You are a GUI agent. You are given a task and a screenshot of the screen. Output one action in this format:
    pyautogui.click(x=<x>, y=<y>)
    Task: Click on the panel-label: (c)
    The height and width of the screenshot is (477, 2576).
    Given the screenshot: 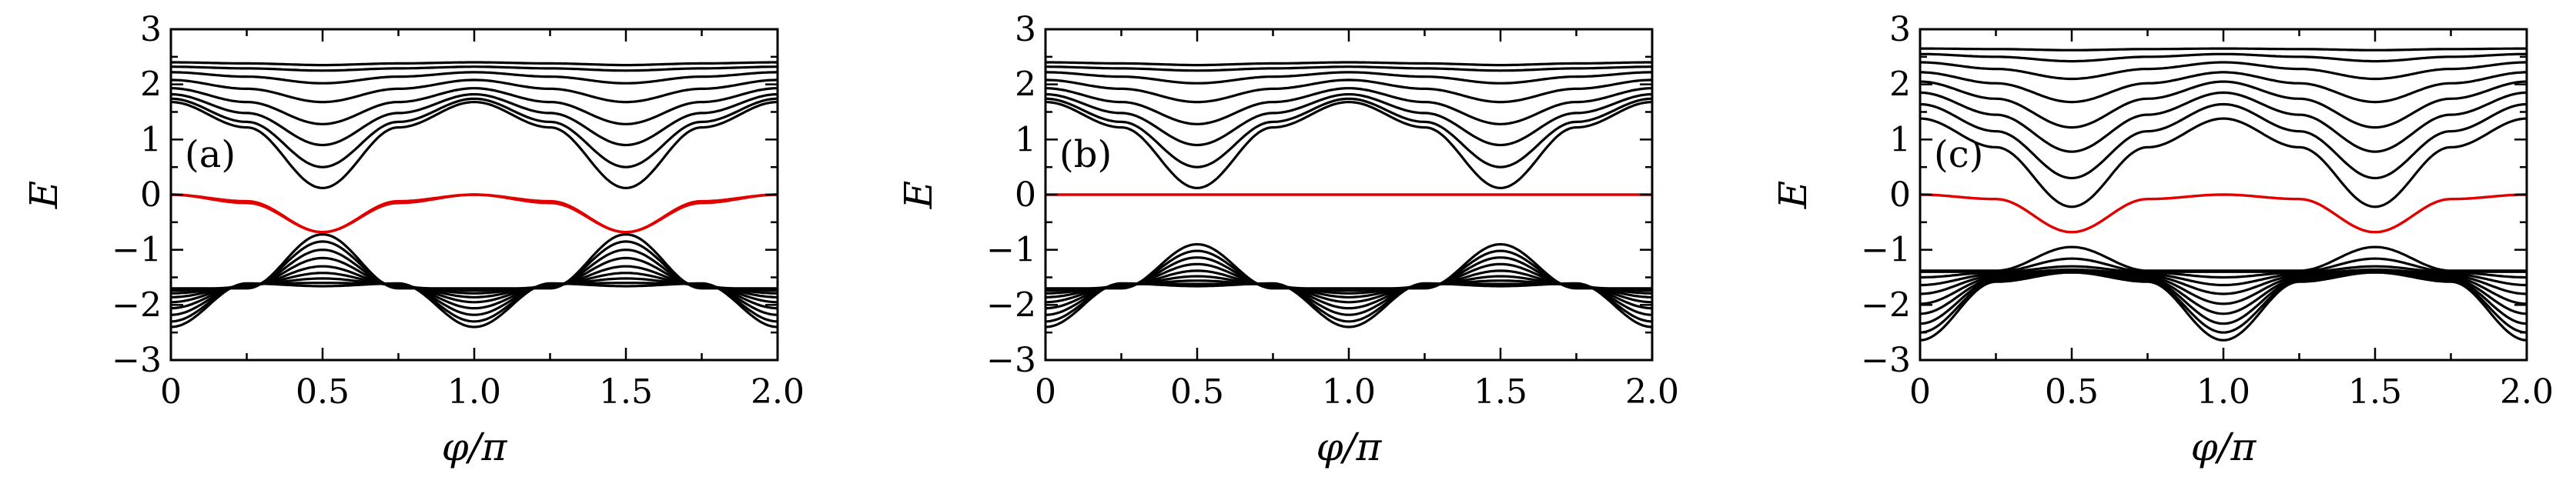 What is the action you would take?
    pyautogui.click(x=1958, y=155)
    